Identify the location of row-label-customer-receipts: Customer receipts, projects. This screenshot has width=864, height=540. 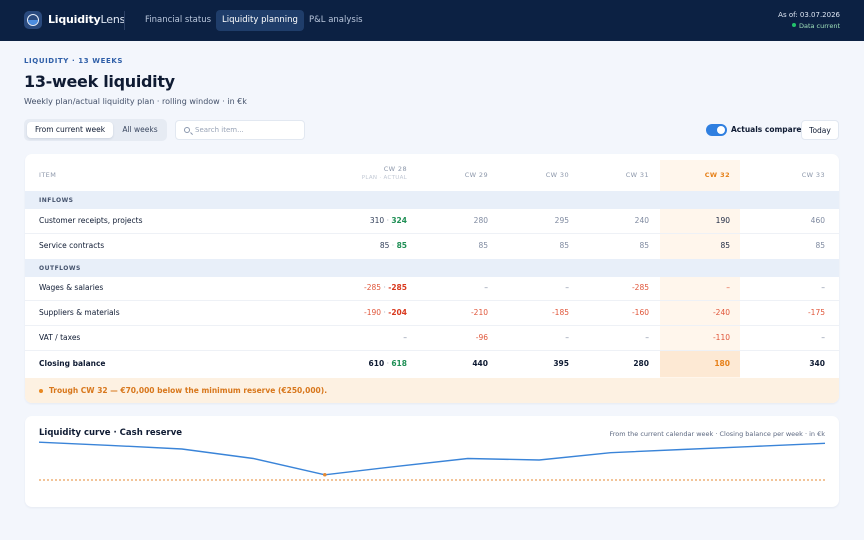
(91, 220).